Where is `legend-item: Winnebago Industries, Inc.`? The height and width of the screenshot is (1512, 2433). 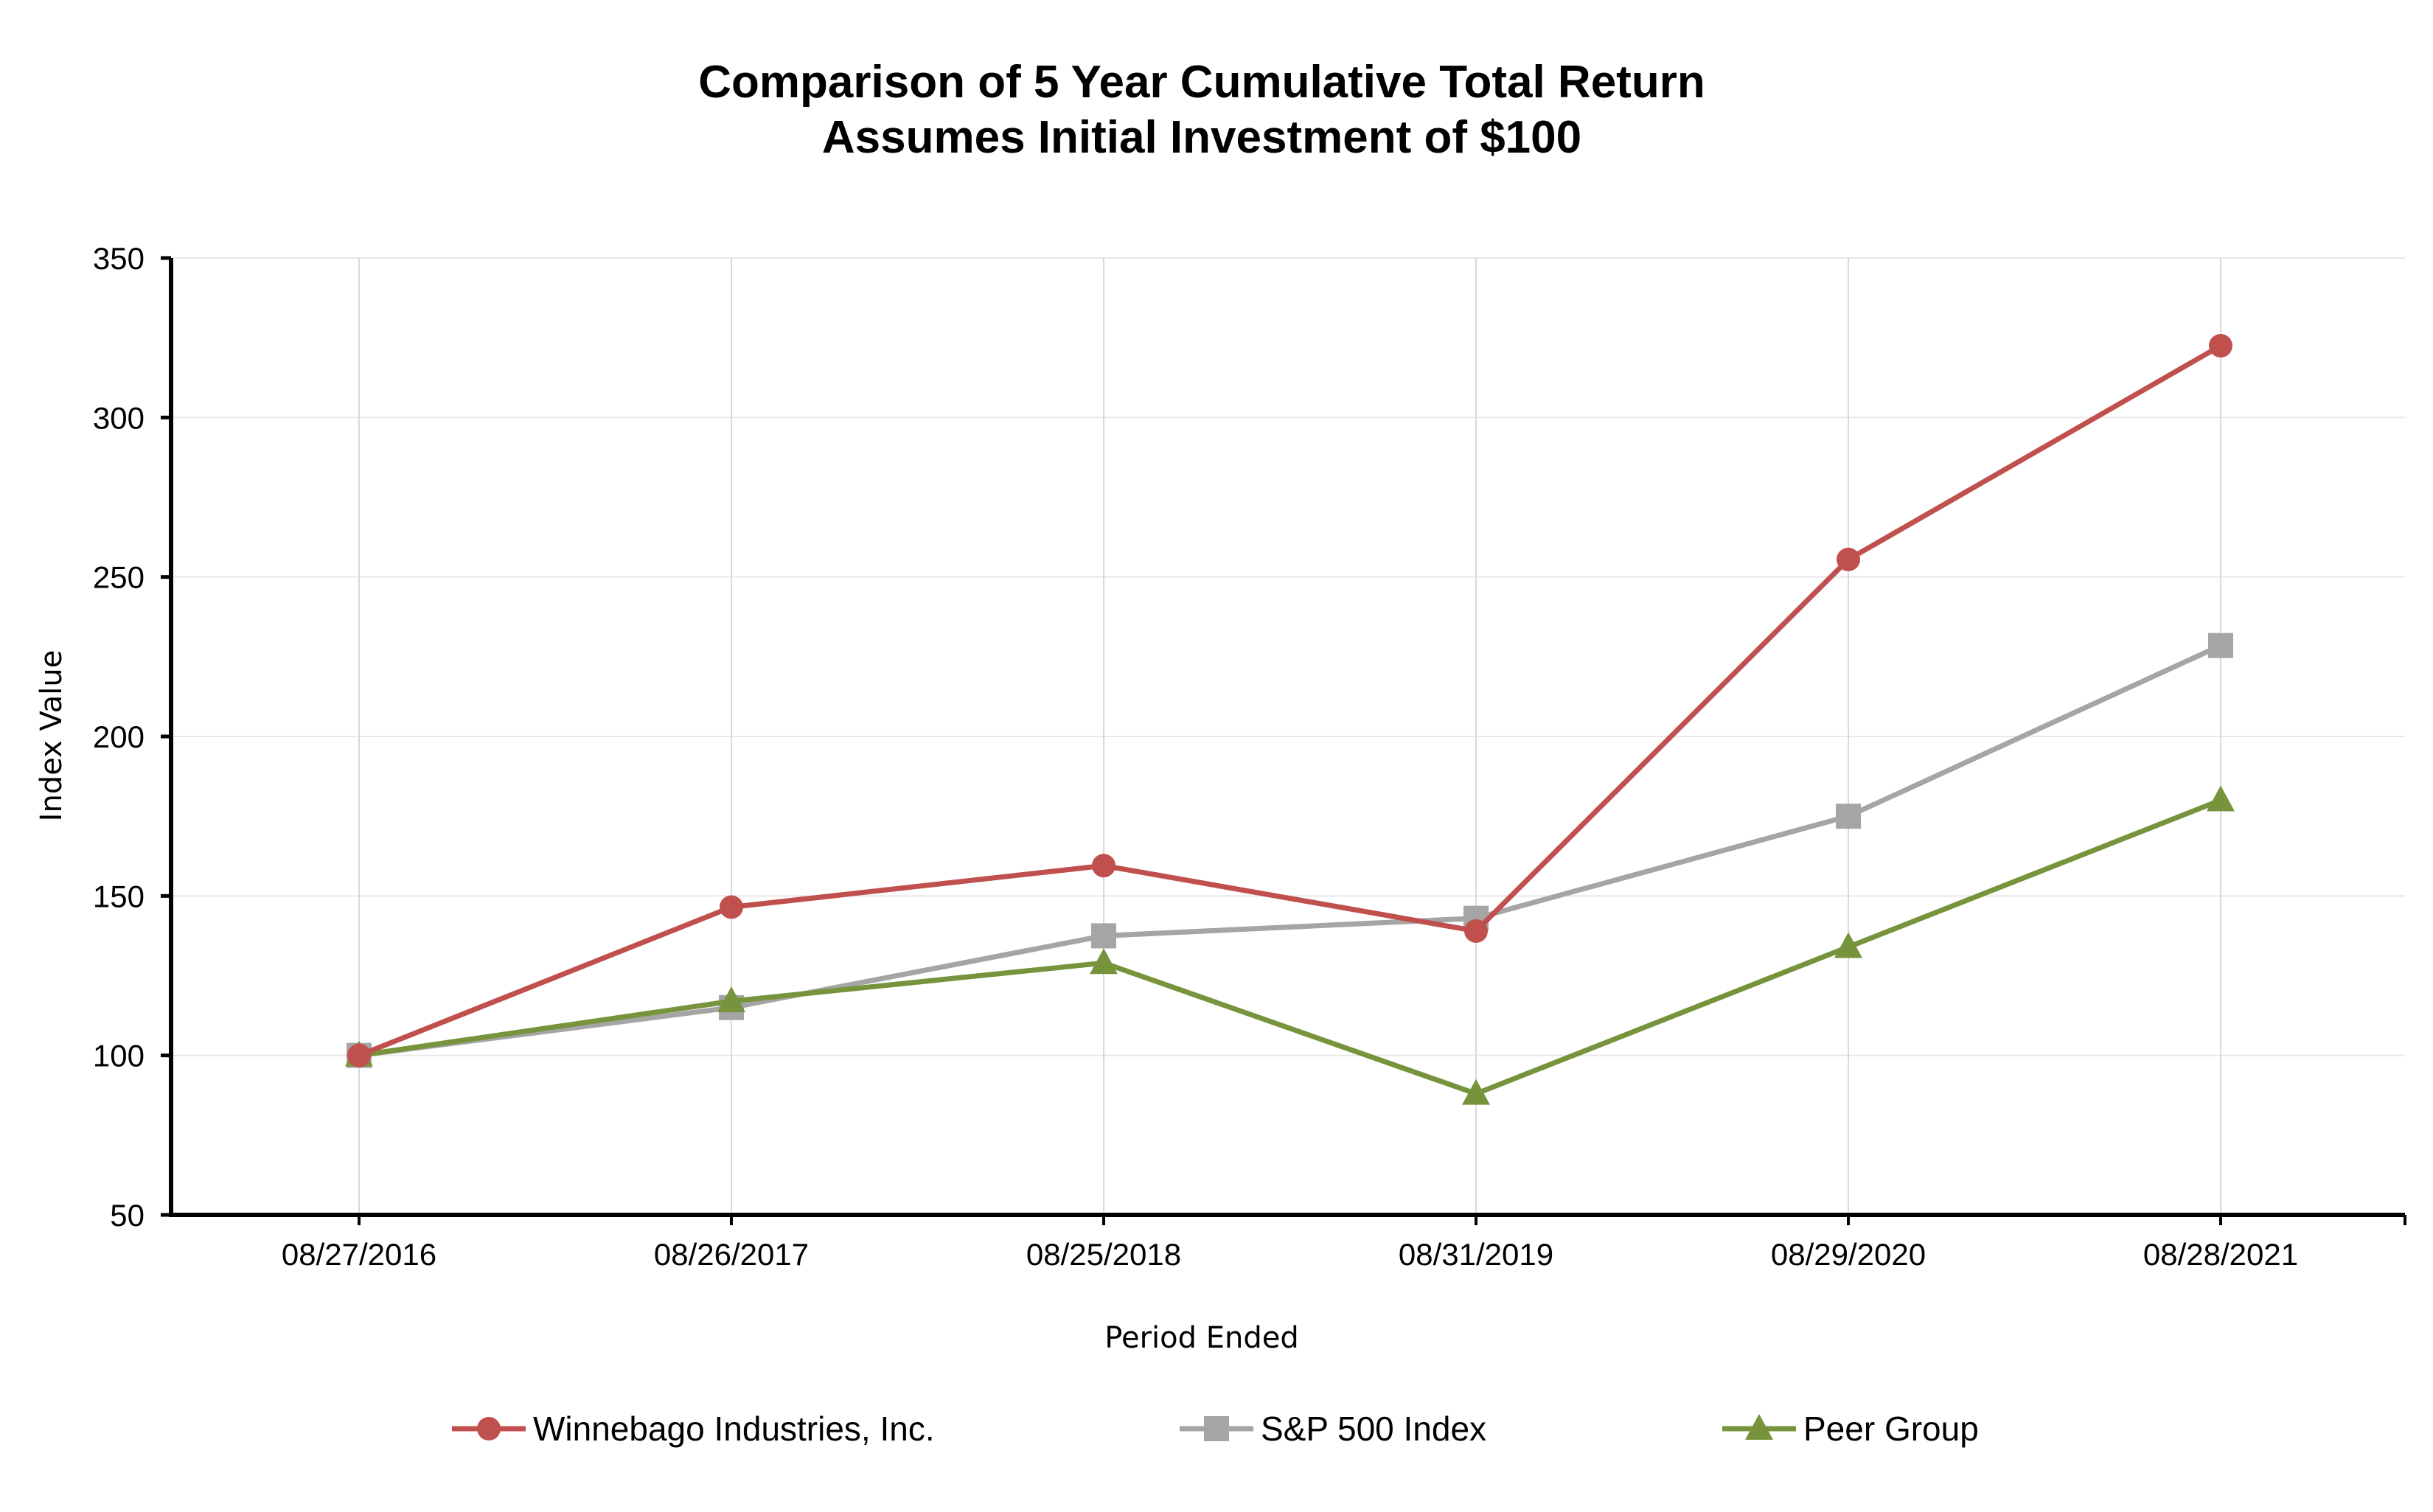 legend-item: Winnebago Industries, Inc. is located at coordinates (693, 1429).